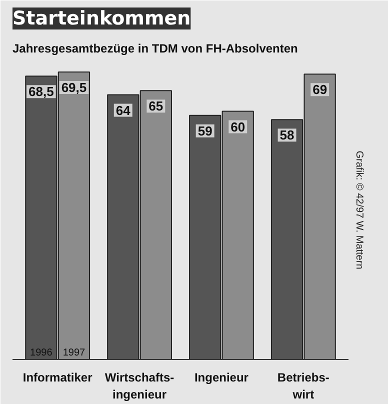  What do you see at coordinates (139, 386) in the screenshot?
I see `x-tick-label: Wirtschafts- ingenieur` at bounding box center [139, 386].